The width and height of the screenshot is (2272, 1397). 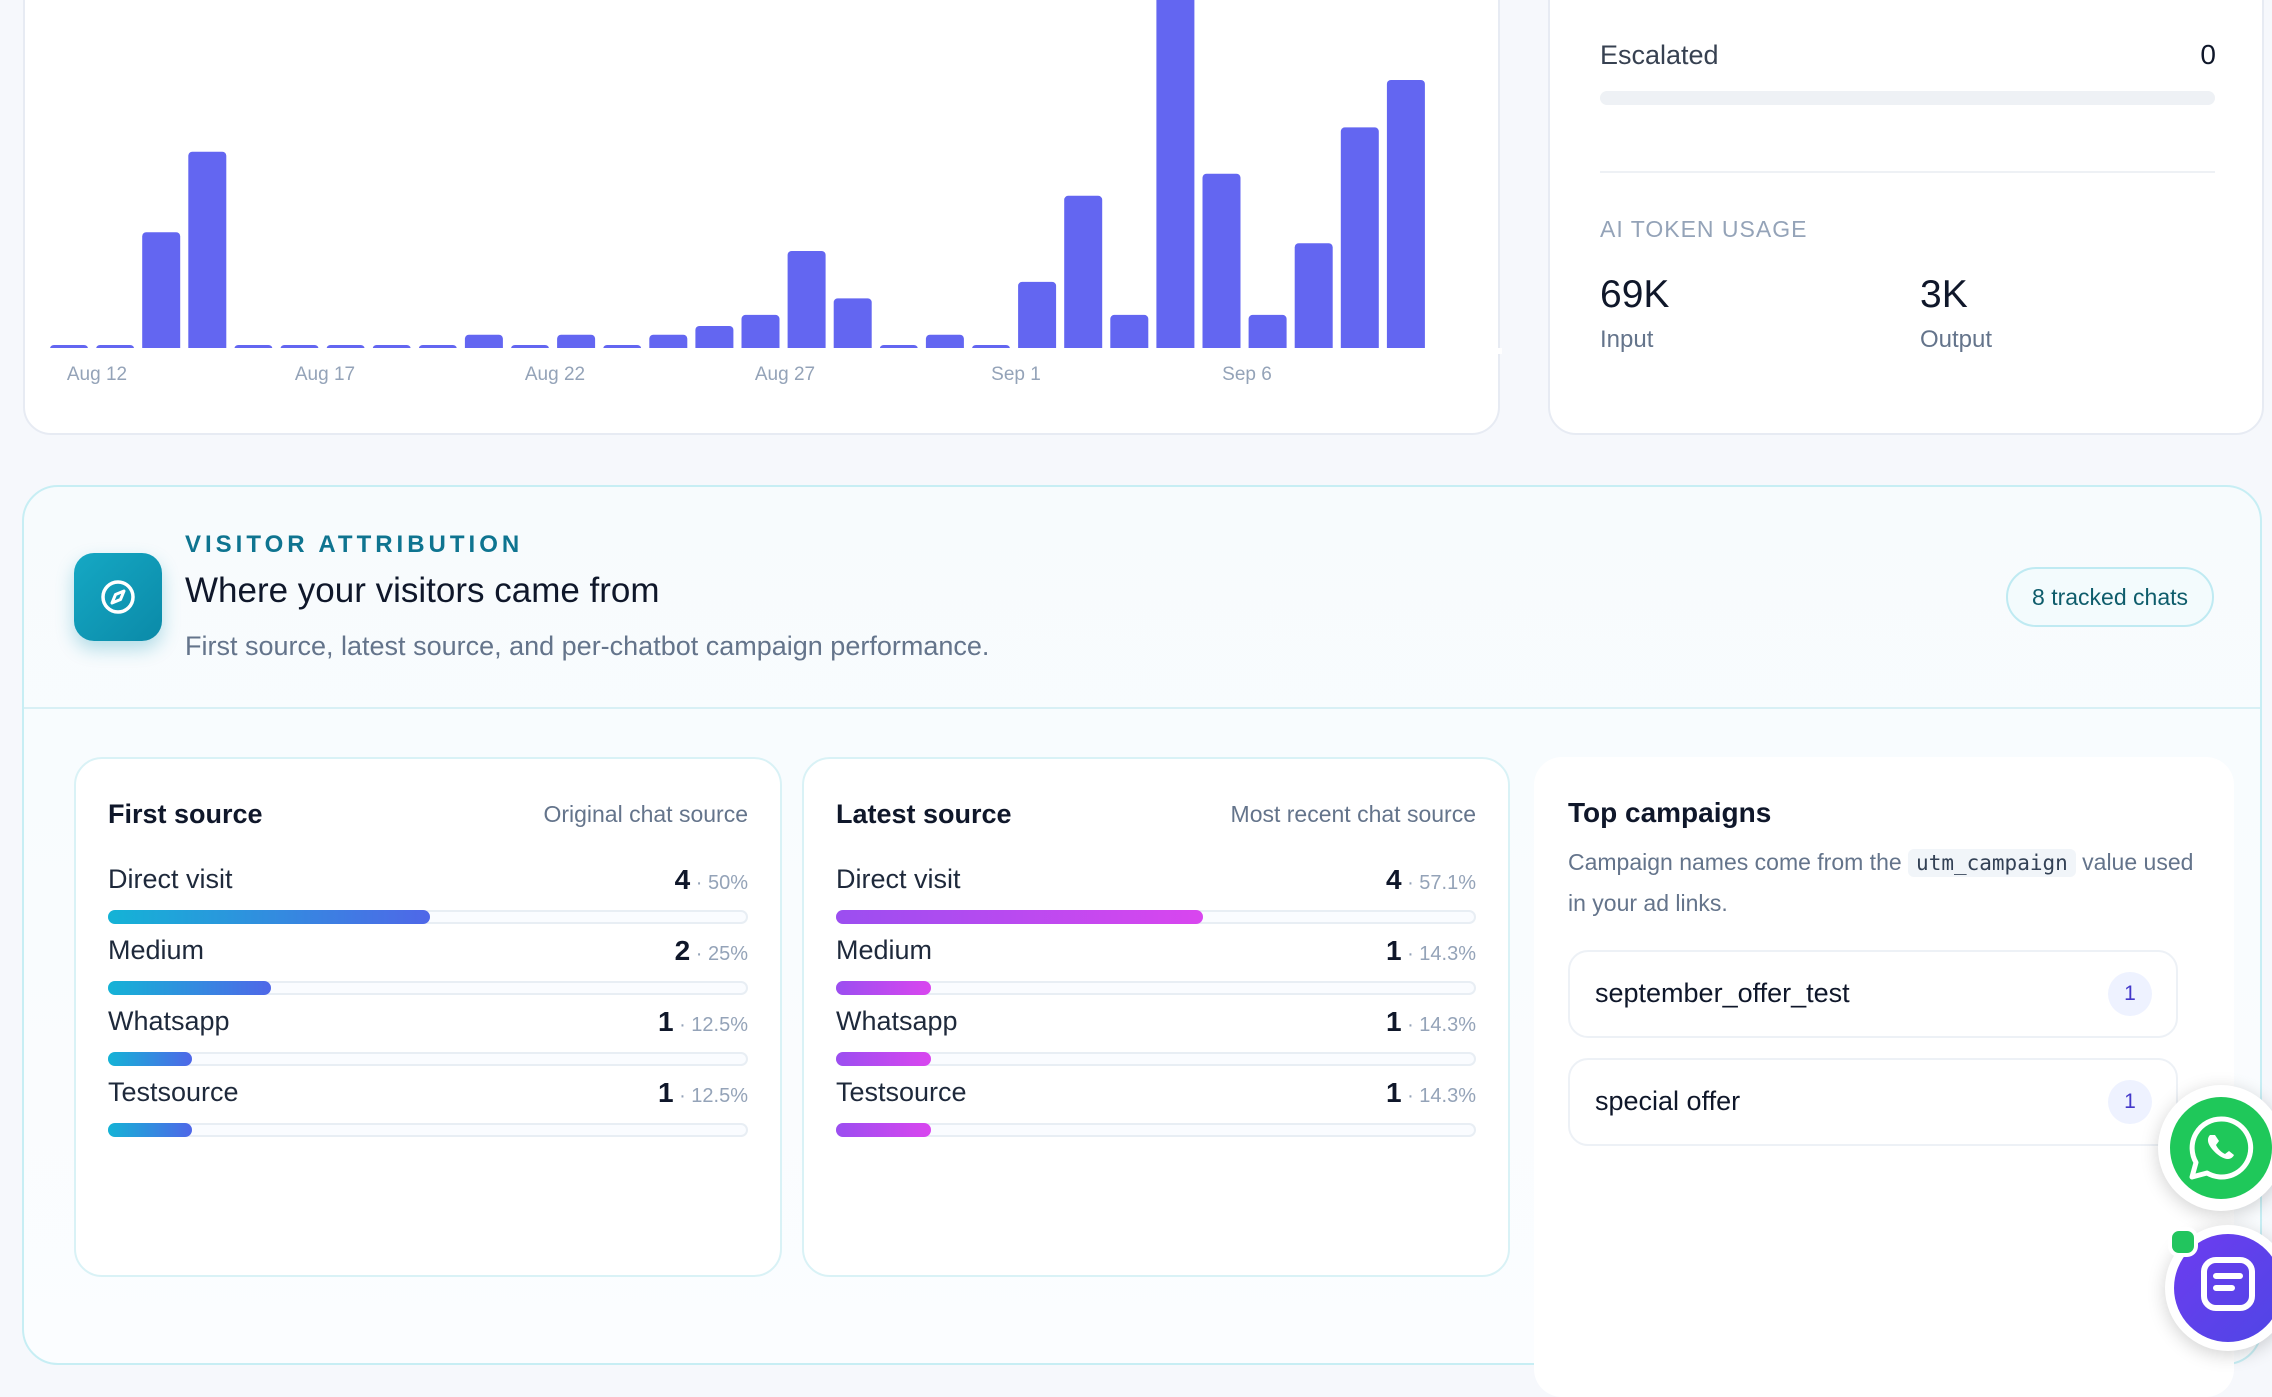 What do you see at coordinates (1627, 339) in the screenshot?
I see `input-token-label: Input` at bounding box center [1627, 339].